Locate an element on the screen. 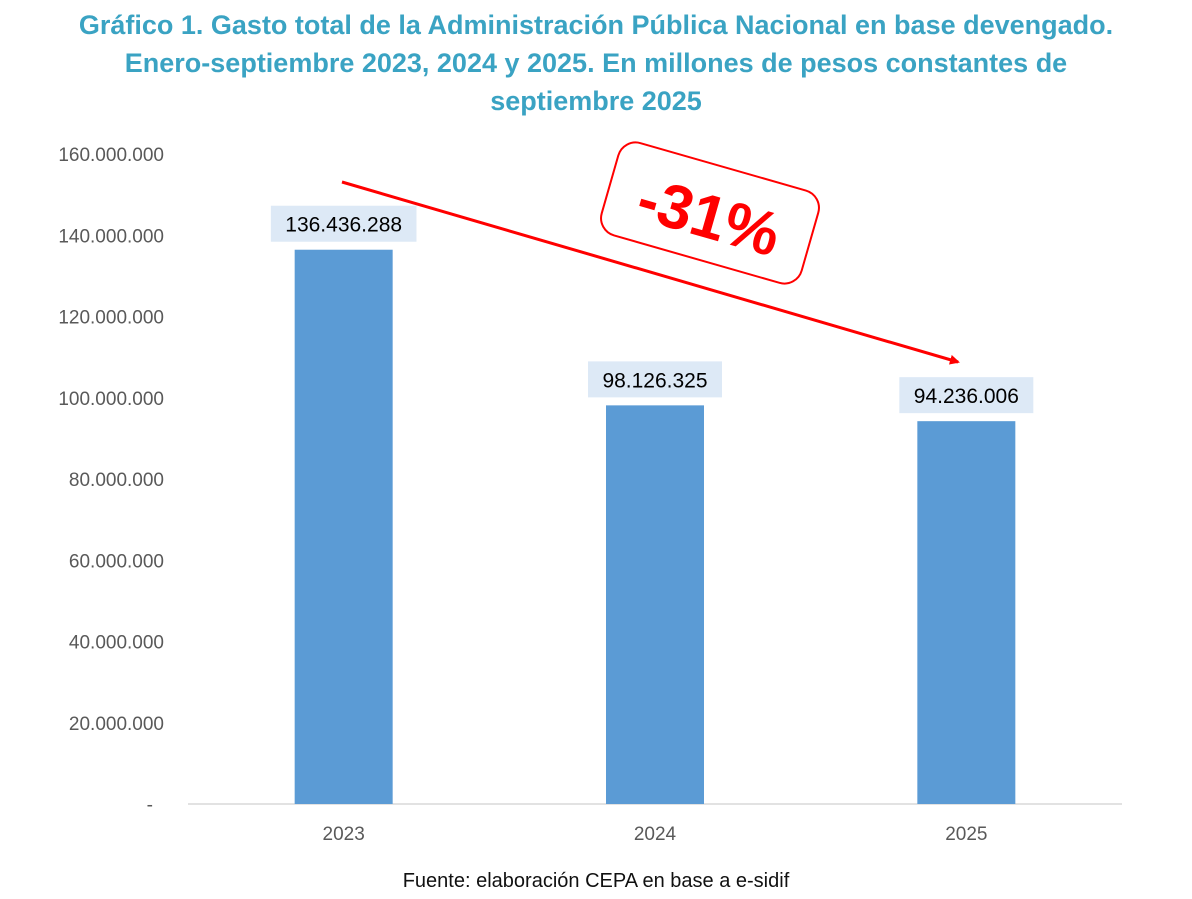 The height and width of the screenshot is (899, 1192). y-tick-label: 80.000.000 is located at coordinates (116, 480).